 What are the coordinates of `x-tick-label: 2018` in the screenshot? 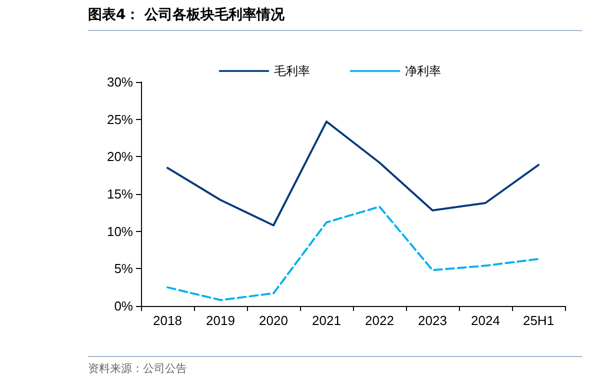 It's located at (167, 320).